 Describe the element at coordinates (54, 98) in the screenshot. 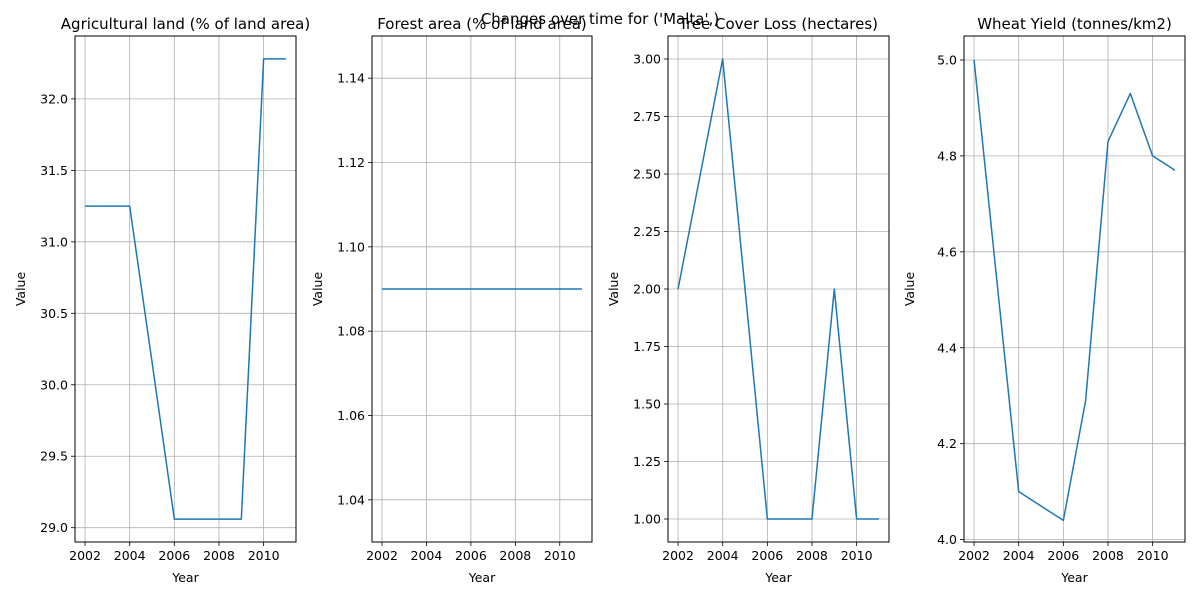

I see `y-tick-label: 32.0` at that location.